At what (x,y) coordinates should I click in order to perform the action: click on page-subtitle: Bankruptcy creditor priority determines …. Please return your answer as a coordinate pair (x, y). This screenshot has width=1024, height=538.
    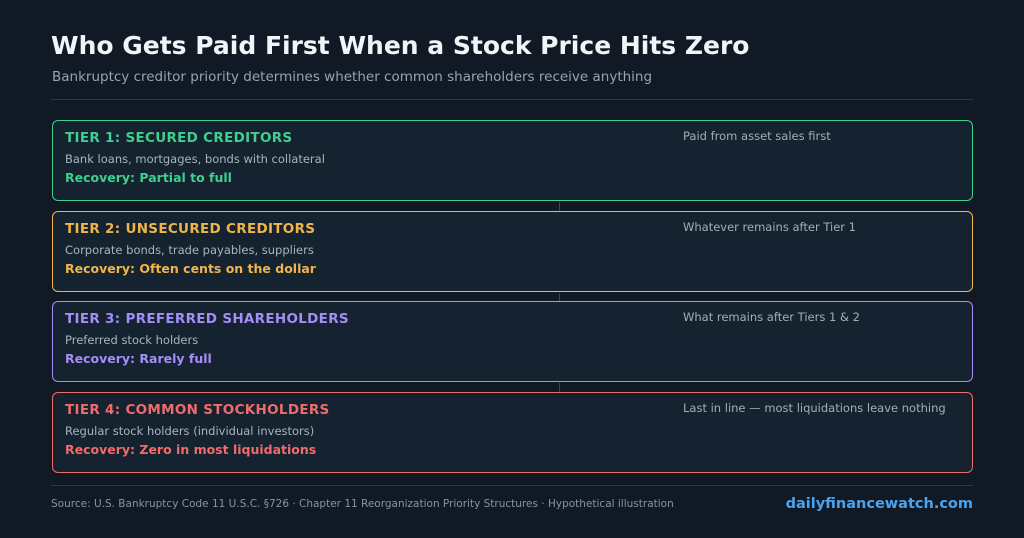
    Looking at the image, I should click on (352, 77).